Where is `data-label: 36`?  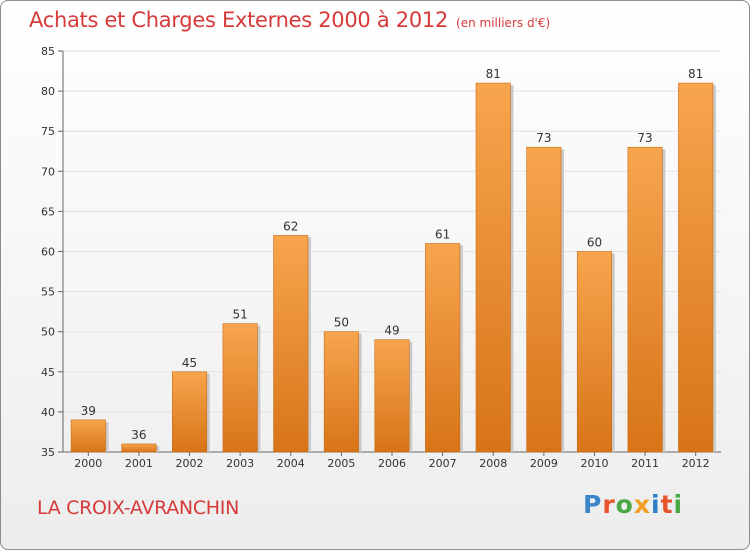
data-label: 36 is located at coordinates (138, 435).